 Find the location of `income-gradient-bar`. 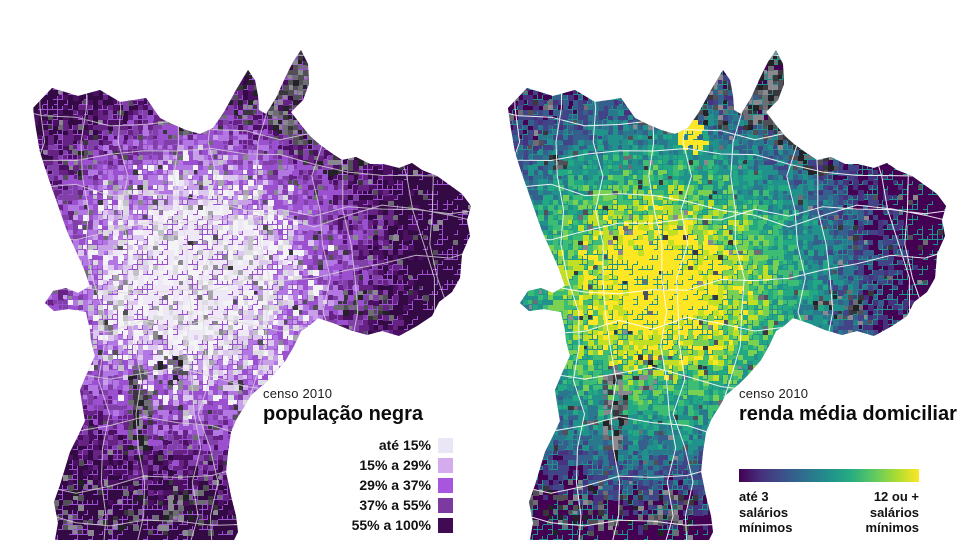

income-gradient-bar is located at coordinates (829, 476).